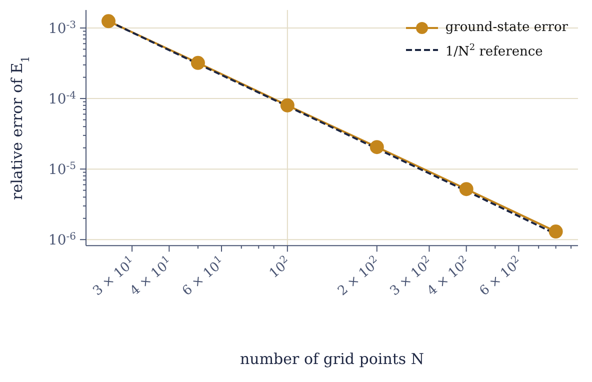  Describe the element at coordinates (62, 240) in the screenshot. I see `y-tick-label: 10$^{-6}$` at that location.